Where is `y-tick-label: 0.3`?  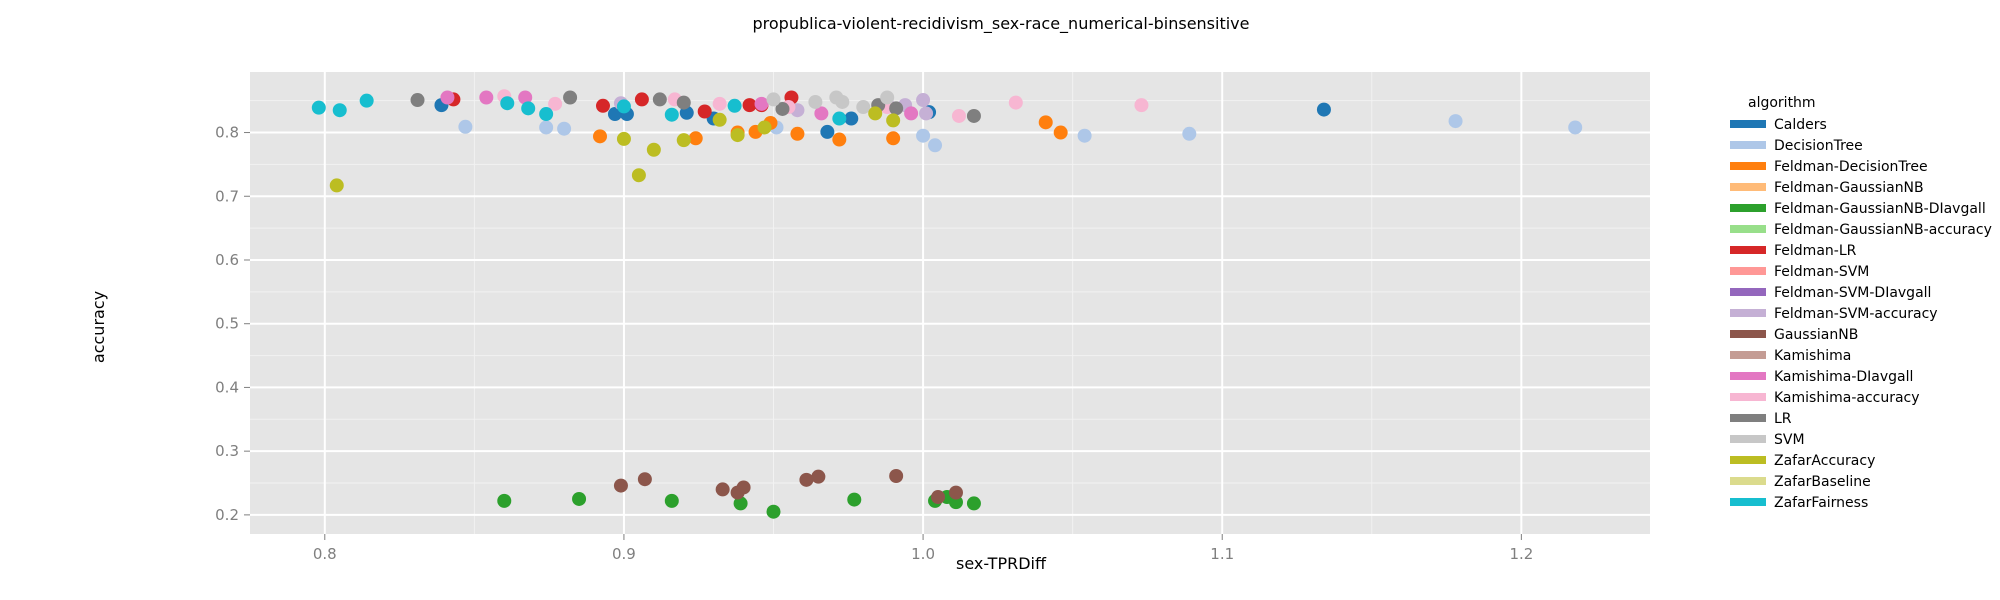 y-tick-label: 0.3 is located at coordinates (227, 451).